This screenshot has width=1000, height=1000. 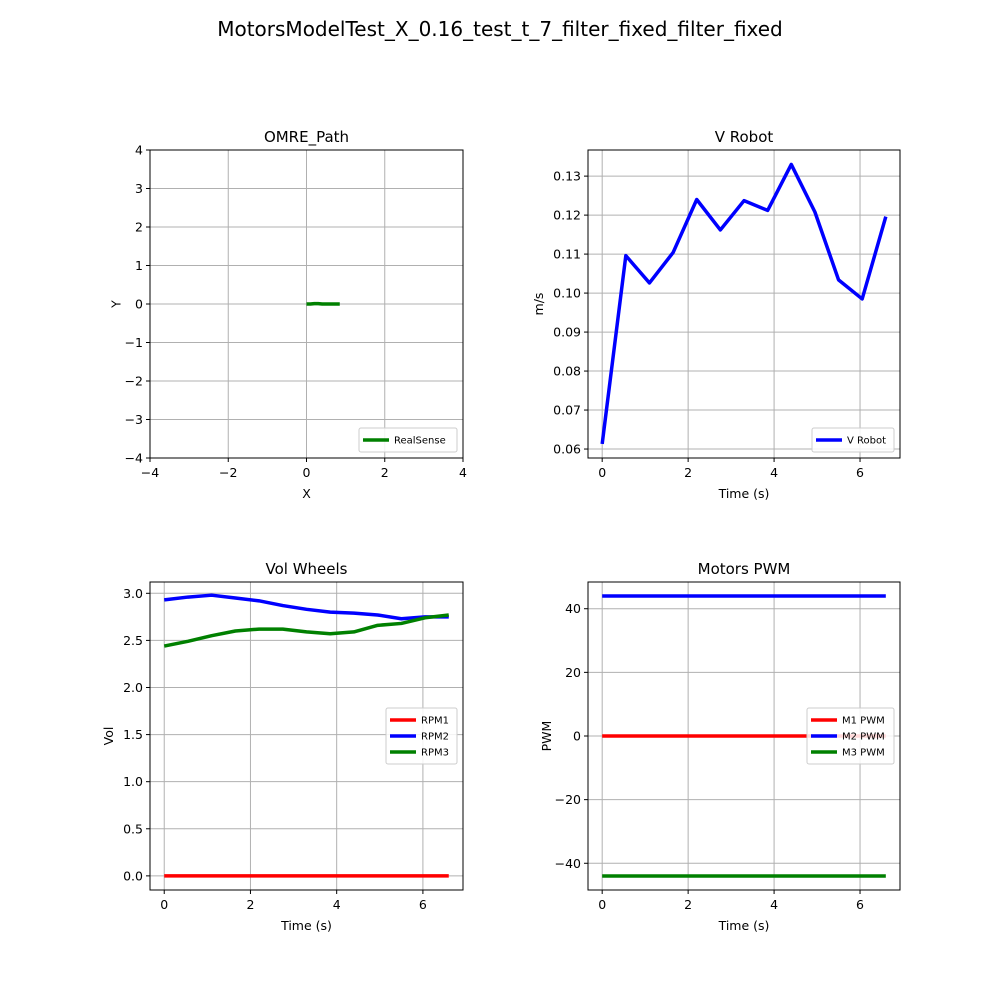 What do you see at coordinates (567, 410) in the screenshot?
I see `y-tick-label: 0.07` at bounding box center [567, 410].